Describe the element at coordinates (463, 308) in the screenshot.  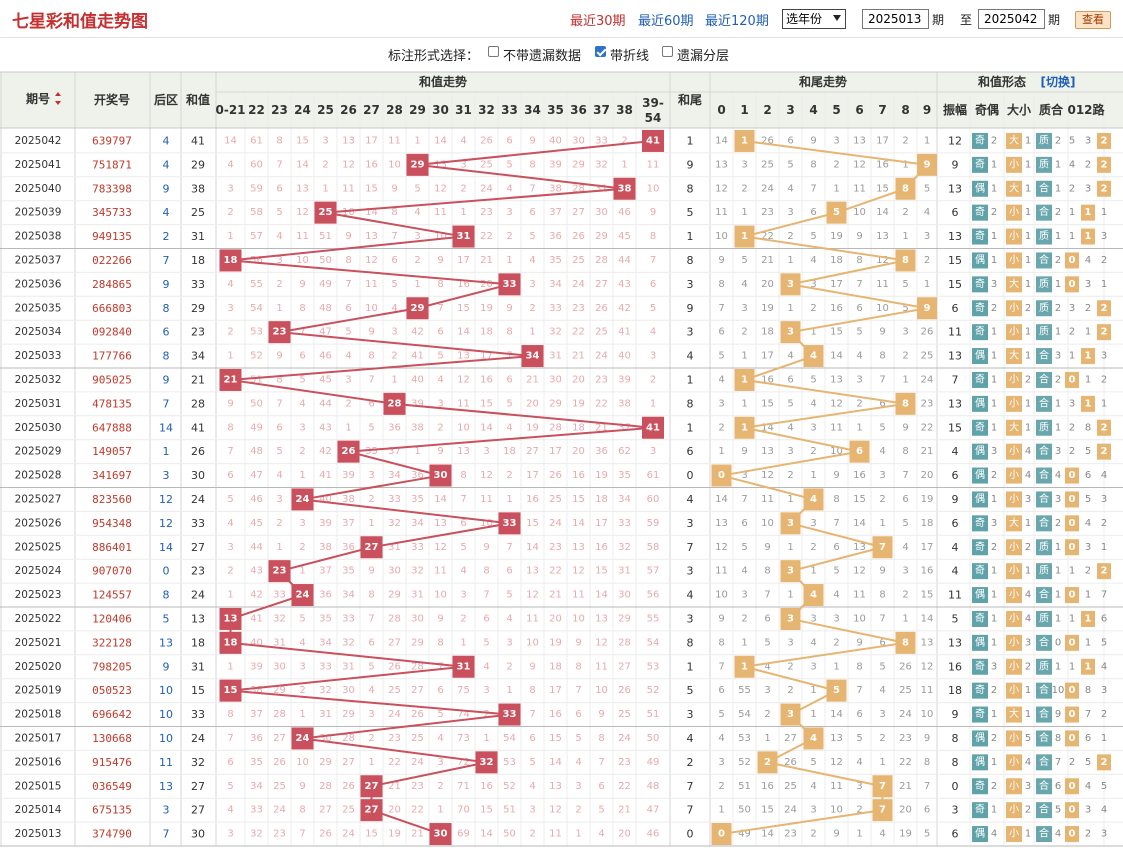
I see `sum-omission: 15` at that location.